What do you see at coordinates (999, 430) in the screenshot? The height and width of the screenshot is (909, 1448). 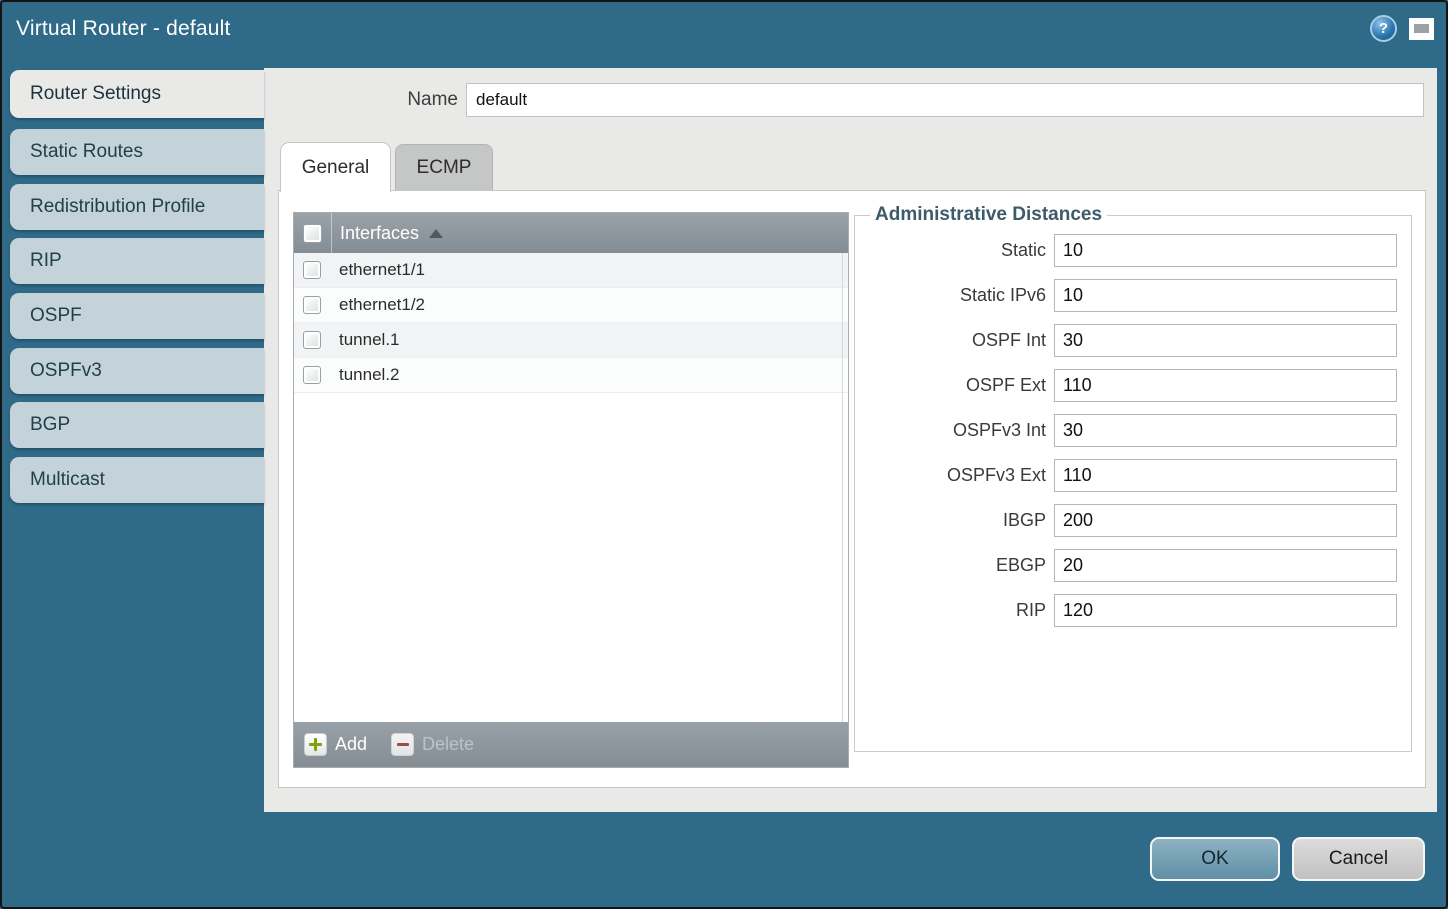 I see `ospfv3-int-label: OSPFv3 Int` at bounding box center [999, 430].